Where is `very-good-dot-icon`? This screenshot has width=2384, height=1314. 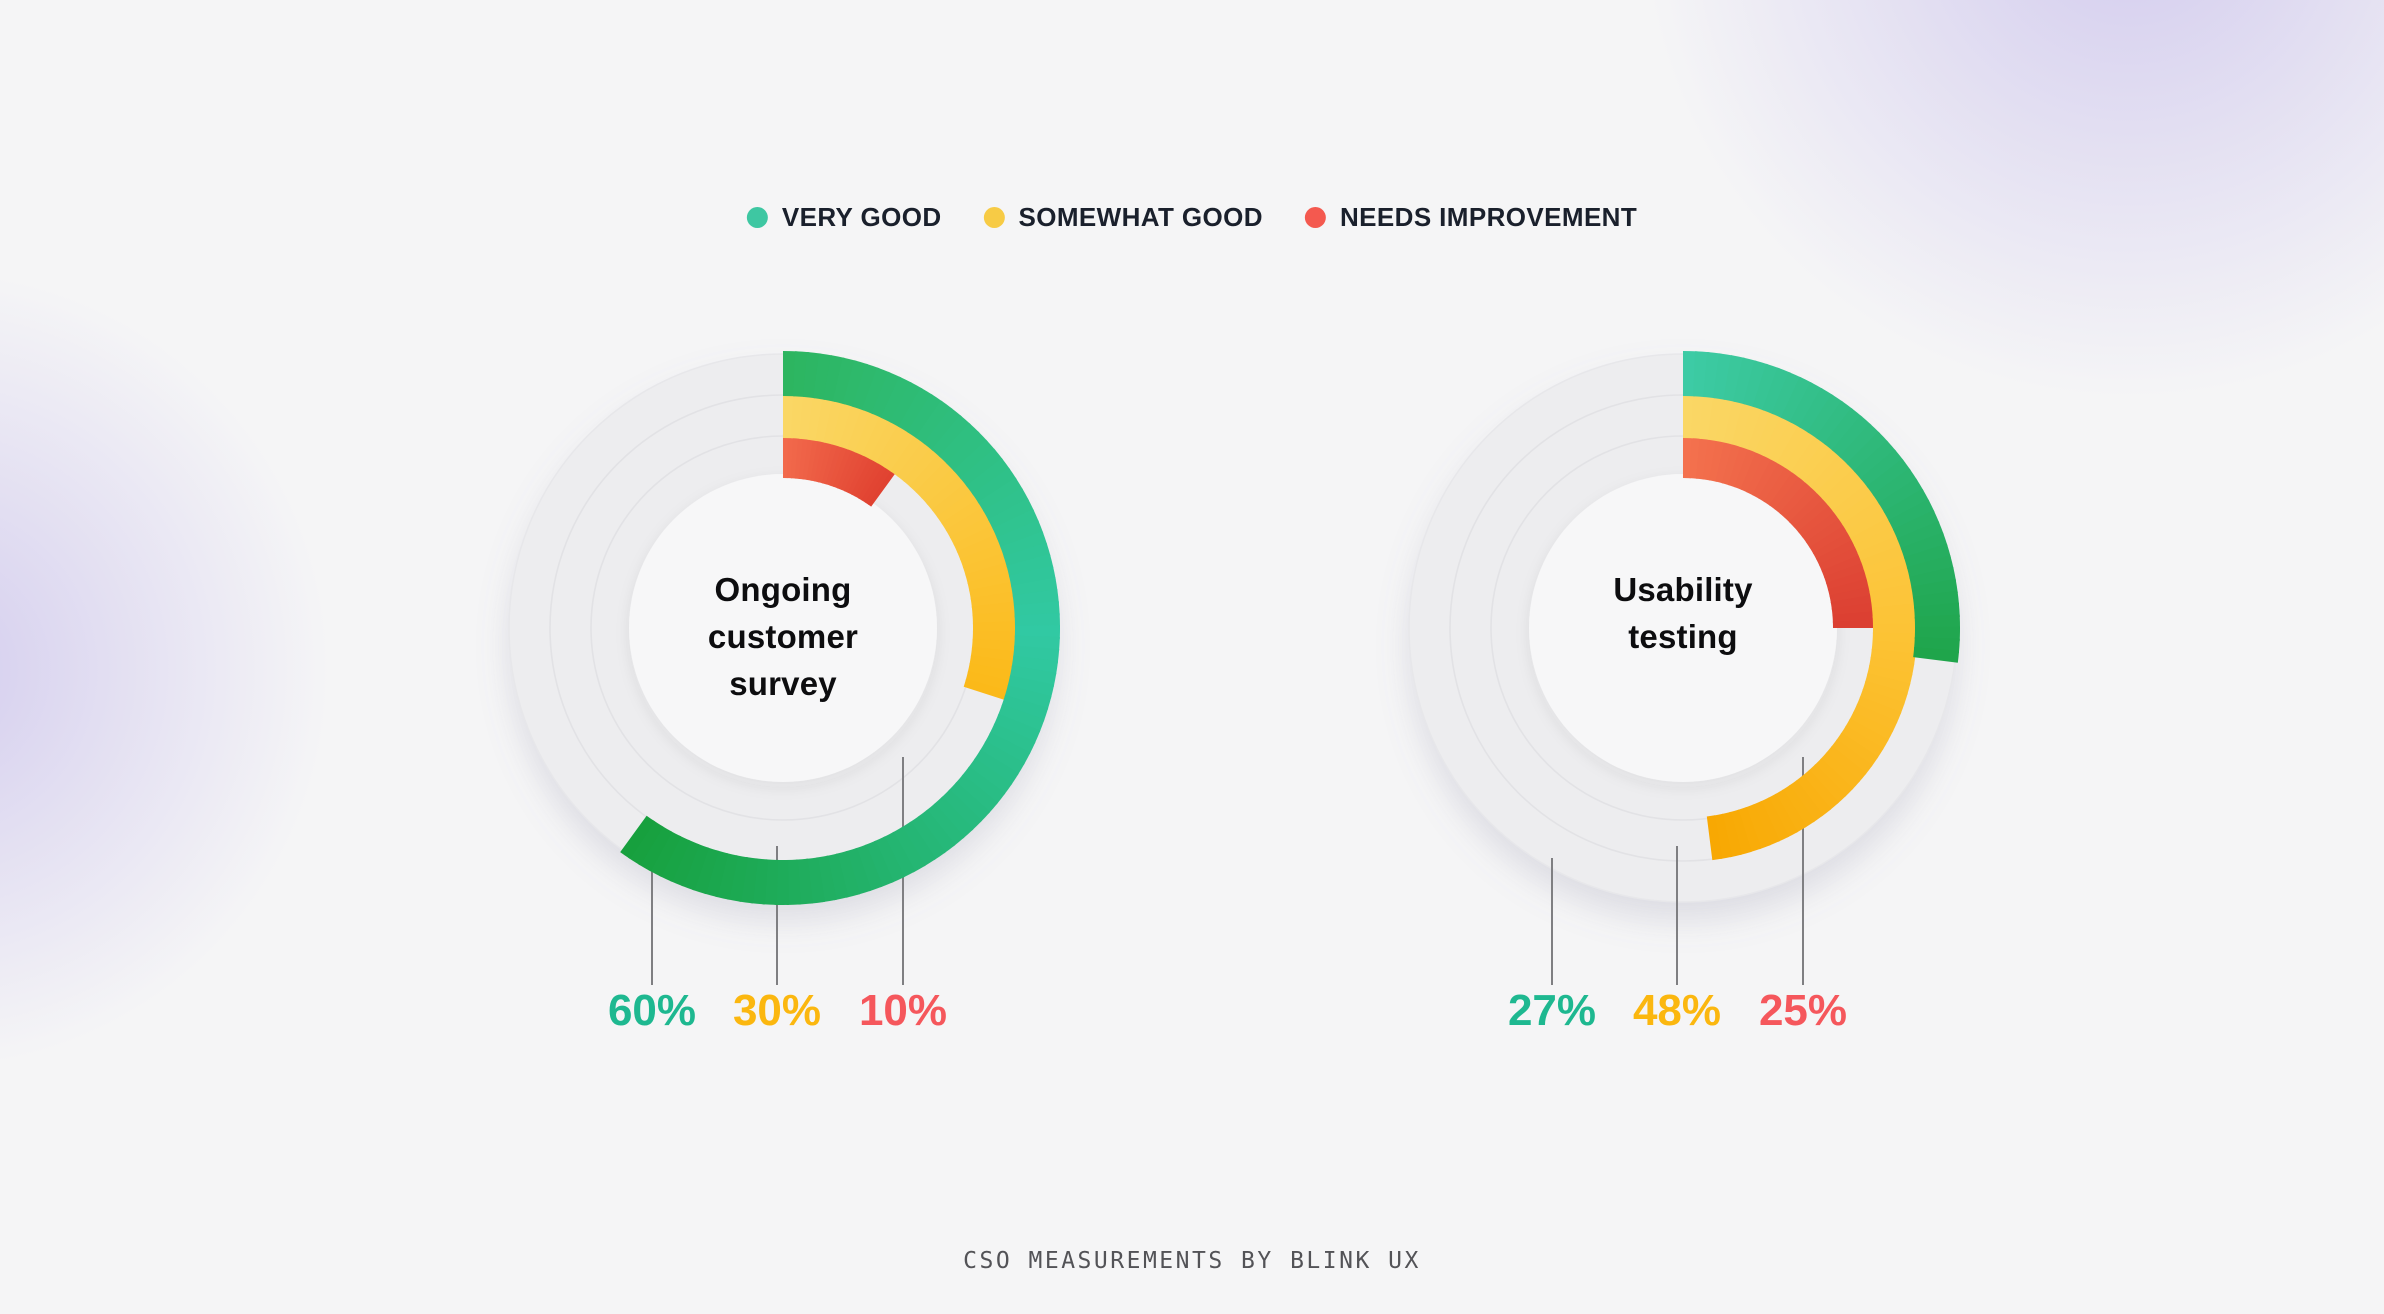
very-good-dot-icon is located at coordinates (757, 217).